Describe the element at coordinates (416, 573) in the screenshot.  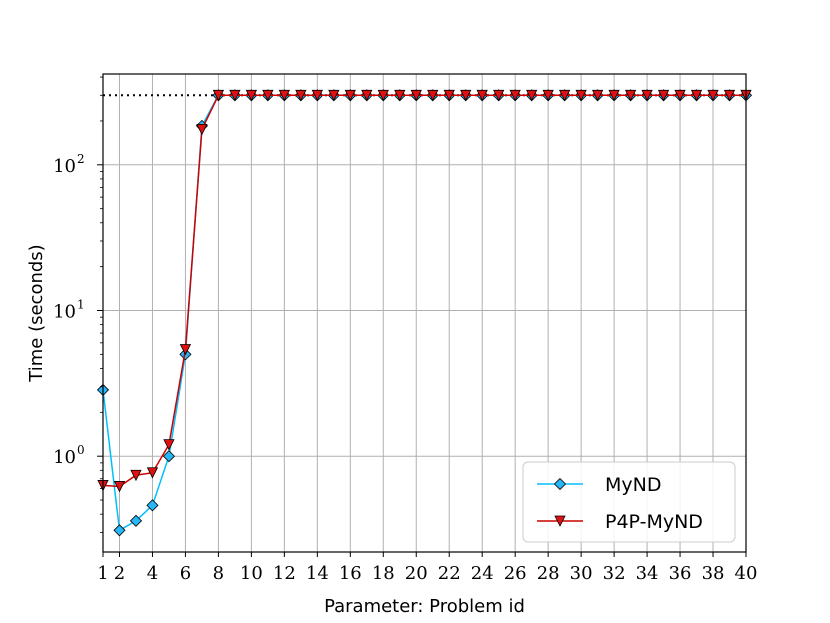
I see `x-tick-label: 20` at that location.